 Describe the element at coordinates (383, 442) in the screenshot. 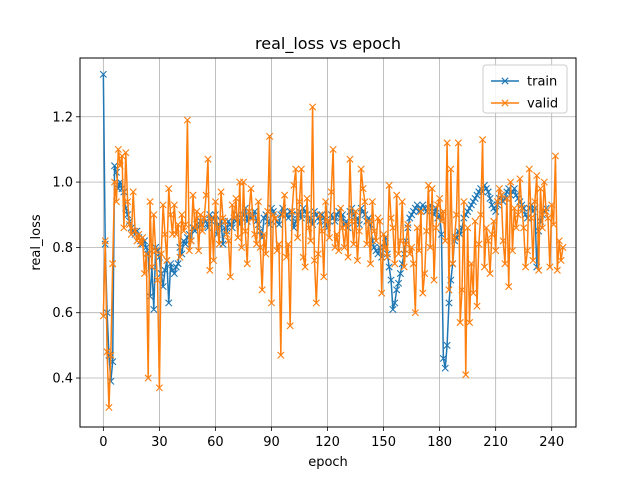

I see `x-tick-label: 150` at that location.